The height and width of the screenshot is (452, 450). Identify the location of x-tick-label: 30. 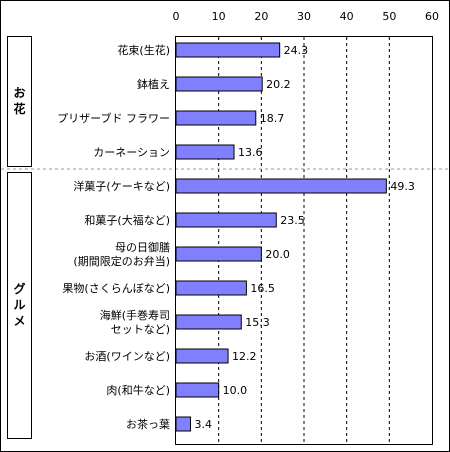
(304, 16).